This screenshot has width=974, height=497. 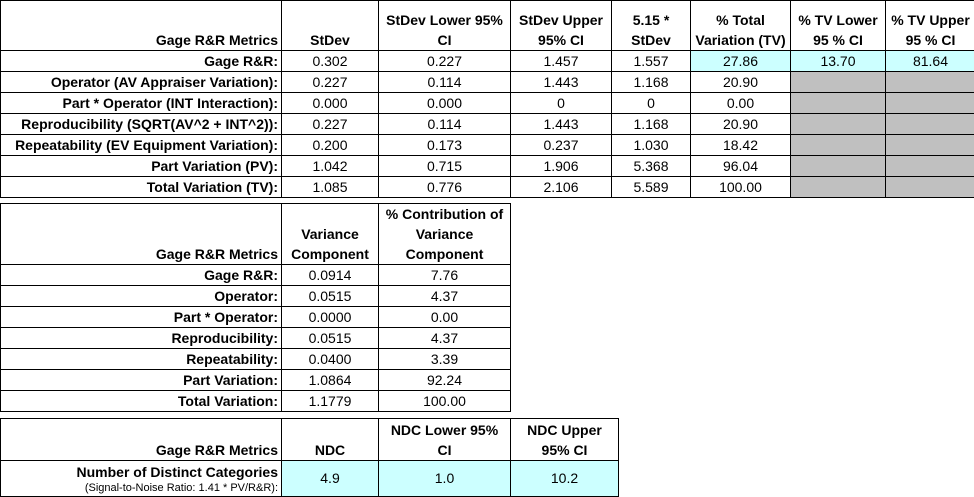 What do you see at coordinates (330, 187) in the screenshot?
I see `table1-cell: 1.085` at bounding box center [330, 187].